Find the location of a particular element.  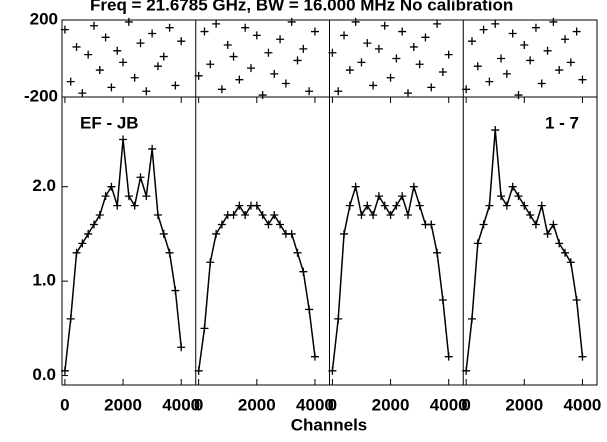

phase-tick-label: 200 is located at coordinates (44, 18).